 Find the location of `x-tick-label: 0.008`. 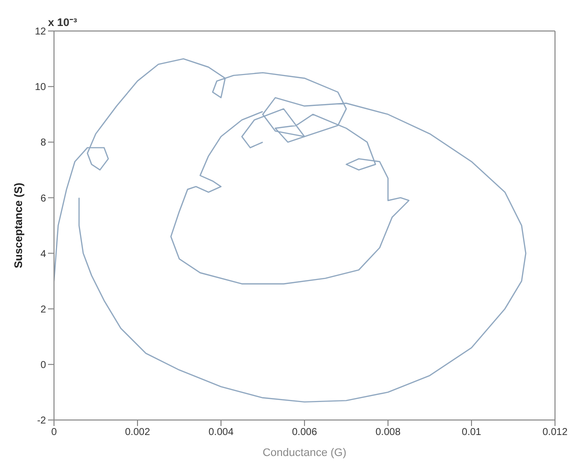

x-tick-label: 0.008 is located at coordinates (388, 432).